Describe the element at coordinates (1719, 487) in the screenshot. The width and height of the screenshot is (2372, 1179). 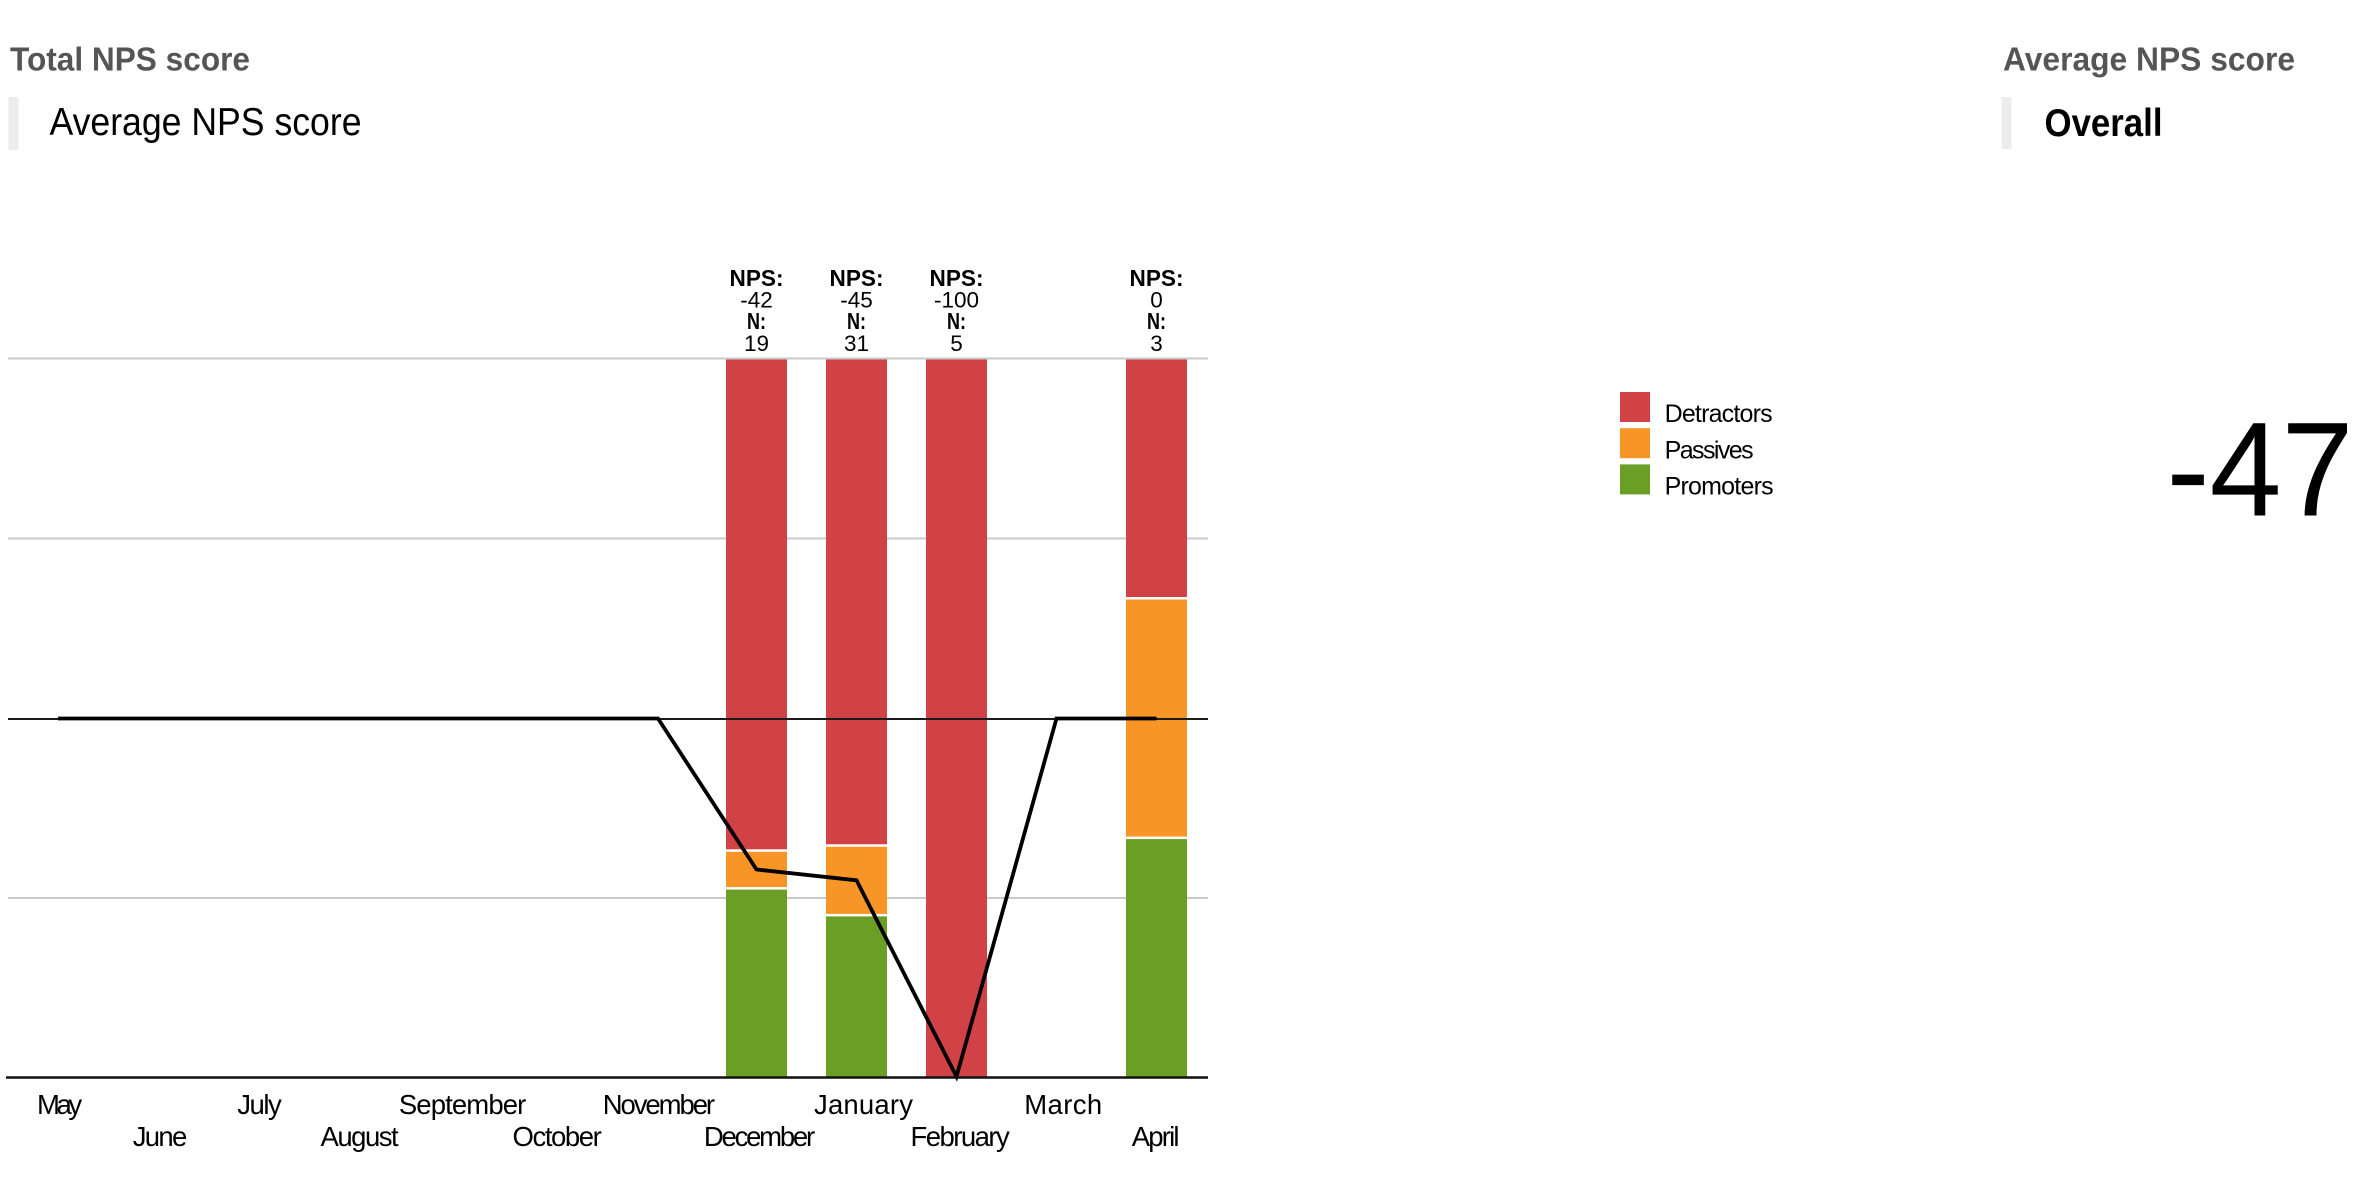
I see `svg-text: Promoters` at that location.